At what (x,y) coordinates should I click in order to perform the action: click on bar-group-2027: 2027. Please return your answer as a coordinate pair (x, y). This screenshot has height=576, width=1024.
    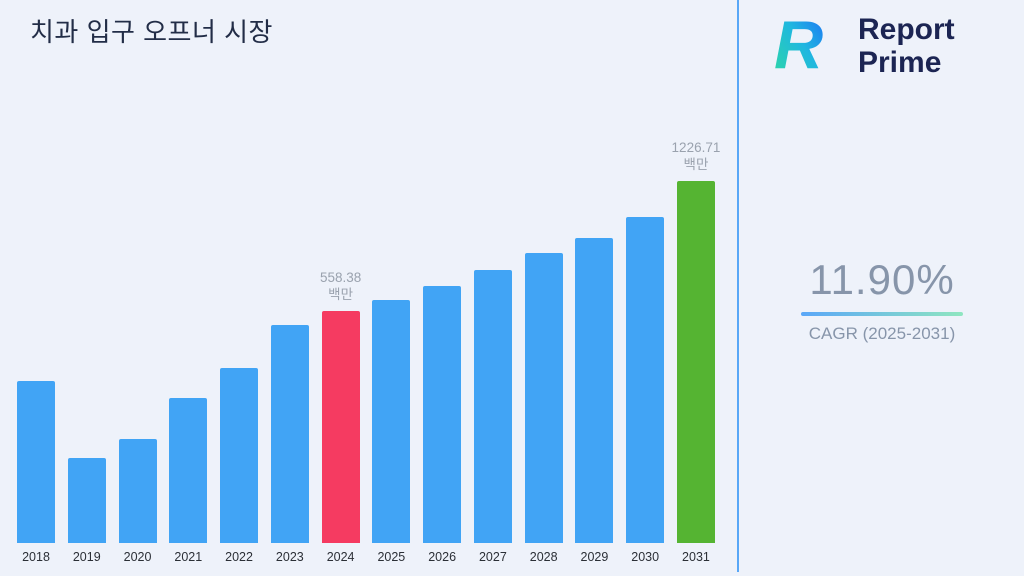
    Looking at the image, I should click on (493, 417).